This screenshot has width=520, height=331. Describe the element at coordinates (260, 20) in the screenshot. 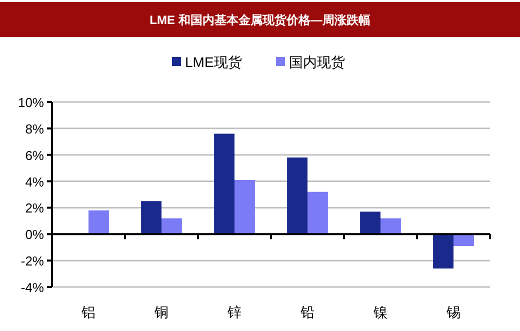

I see `chart-title: LME 和国内基本金属现货价格—周涨跌幅` at that location.